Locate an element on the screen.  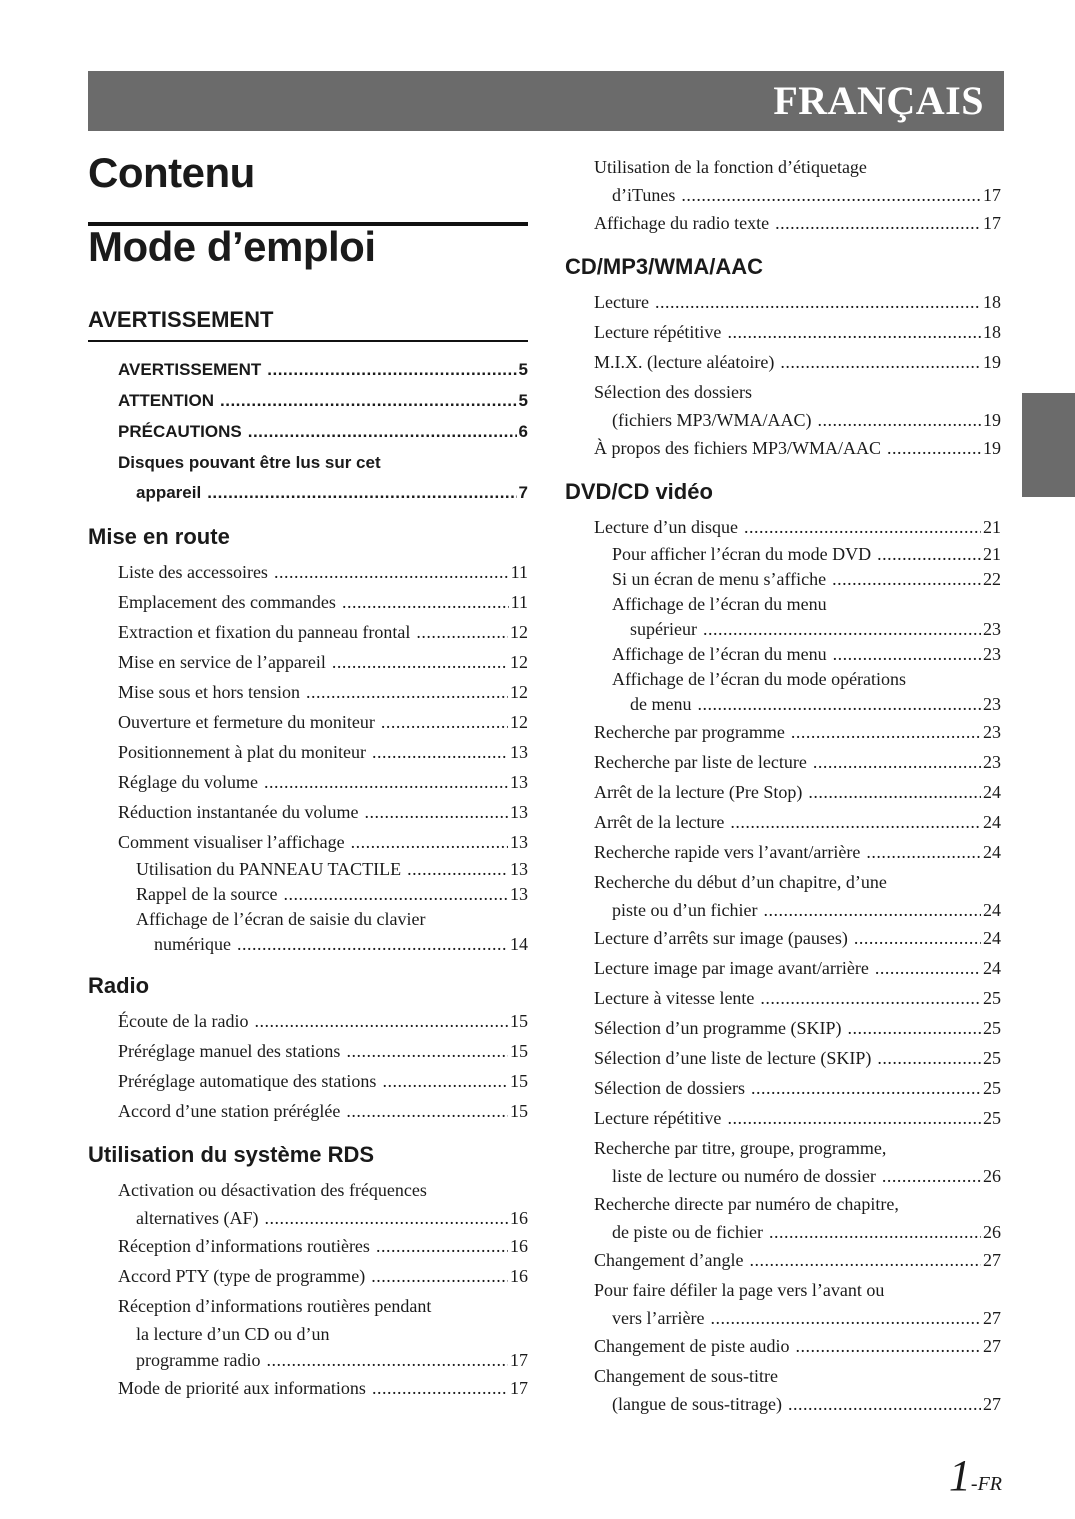
toc-entry-line: Si un écran de menu s’affiche 22 is located at coordinates (783, 579).